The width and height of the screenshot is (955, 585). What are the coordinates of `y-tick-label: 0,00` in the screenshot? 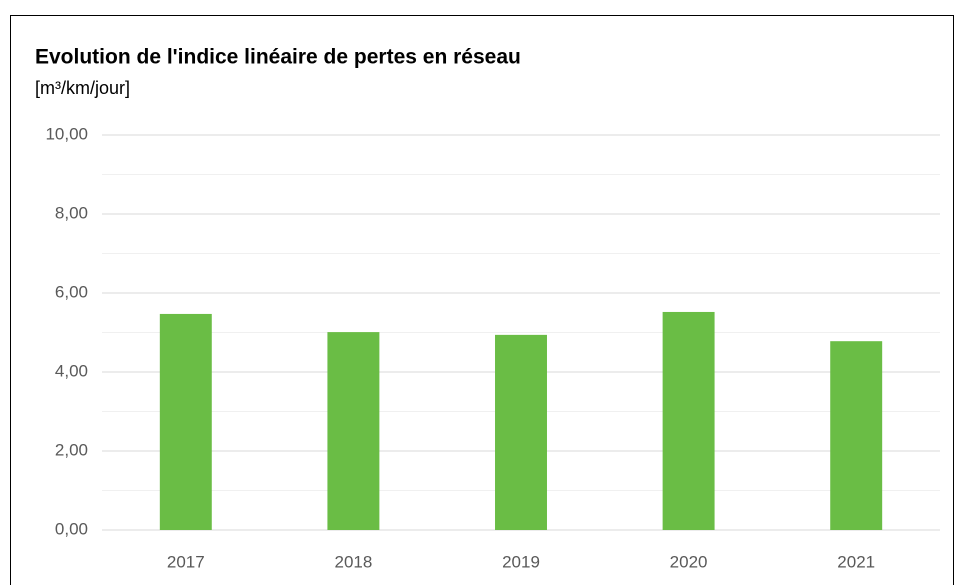 It's located at (71, 528).